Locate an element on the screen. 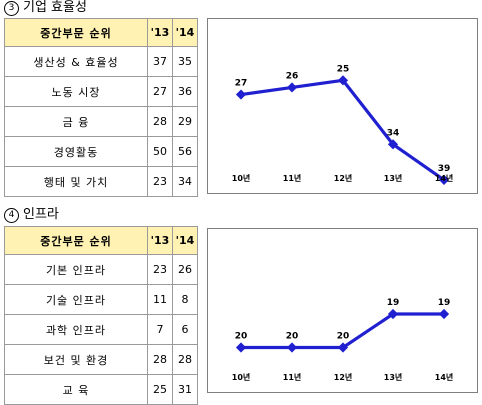 The height and width of the screenshot is (405, 482). row-value-13: 27 is located at coordinates (160, 91).